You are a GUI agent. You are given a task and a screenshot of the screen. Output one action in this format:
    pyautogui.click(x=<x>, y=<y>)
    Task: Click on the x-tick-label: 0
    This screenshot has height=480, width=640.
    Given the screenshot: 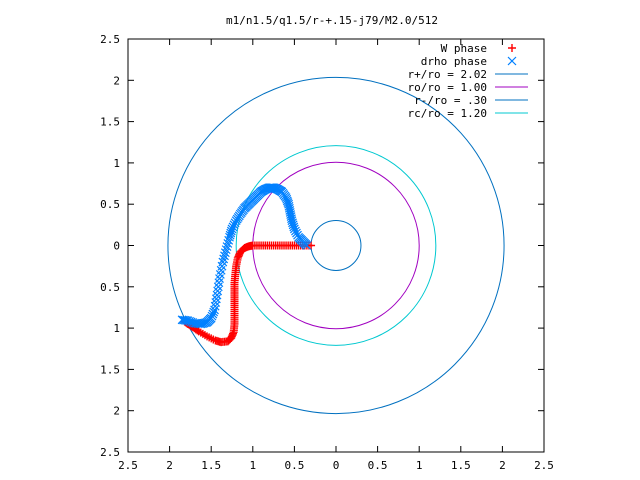 What is the action you would take?
    pyautogui.click(x=336, y=465)
    